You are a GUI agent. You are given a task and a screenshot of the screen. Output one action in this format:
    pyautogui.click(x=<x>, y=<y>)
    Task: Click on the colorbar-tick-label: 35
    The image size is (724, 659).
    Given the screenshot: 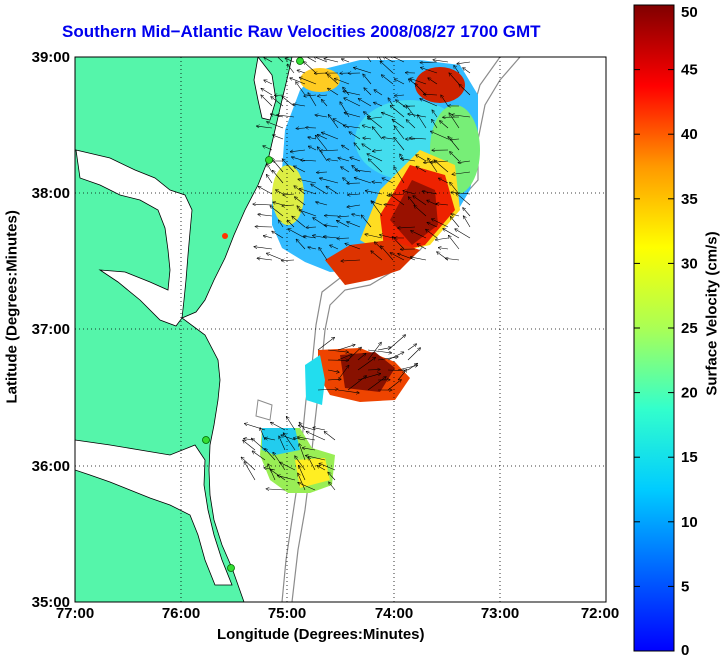 What is the action you would take?
    pyautogui.click(x=689, y=199)
    